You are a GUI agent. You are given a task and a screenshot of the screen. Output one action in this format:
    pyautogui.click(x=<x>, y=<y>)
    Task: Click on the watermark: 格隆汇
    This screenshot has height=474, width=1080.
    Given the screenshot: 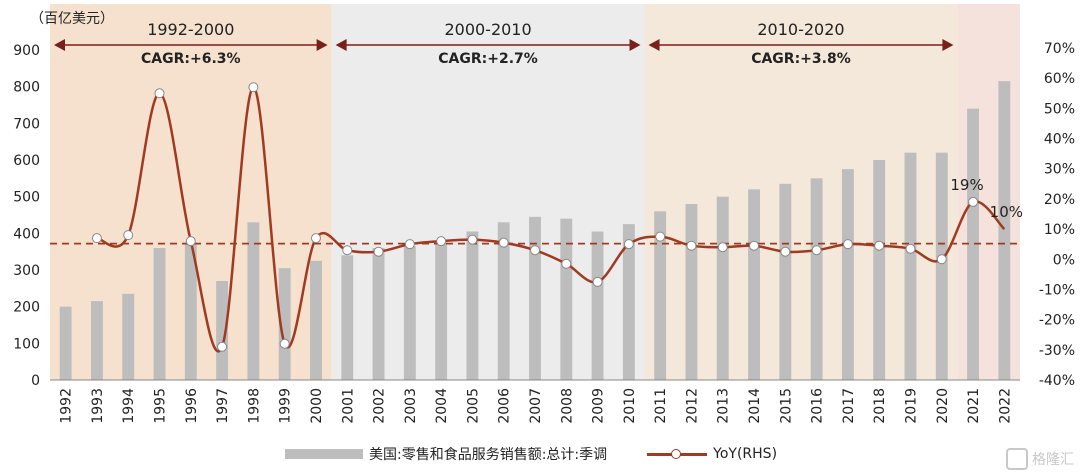 What is the action you would take?
    pyautogui.click(x=1040, y=459)
    